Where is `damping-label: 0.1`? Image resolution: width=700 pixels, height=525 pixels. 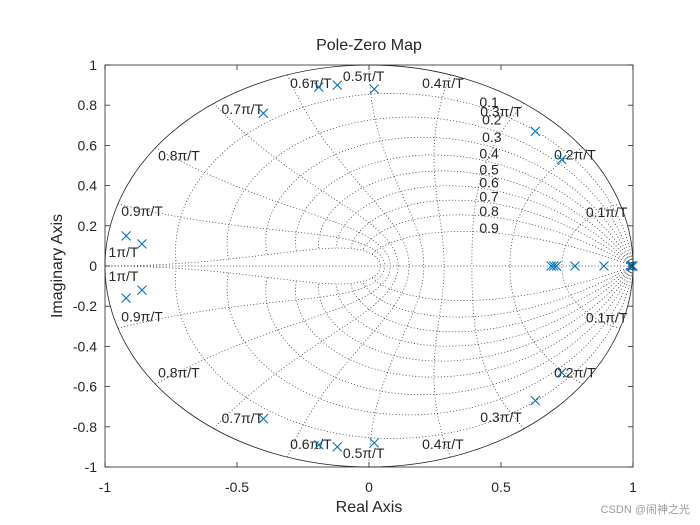
damping-label: 0.1 is located at coordinates (489, 102).